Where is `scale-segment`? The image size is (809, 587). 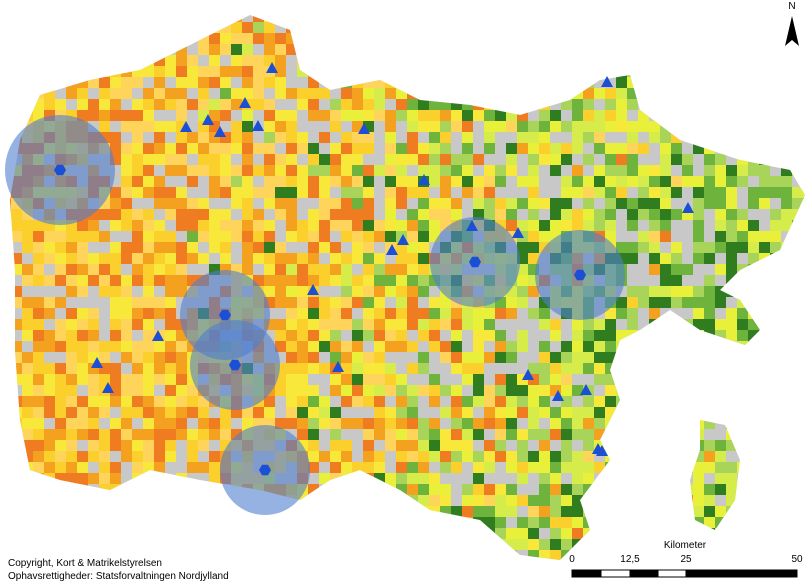 scale-segment is located at coordinates (586, 573).